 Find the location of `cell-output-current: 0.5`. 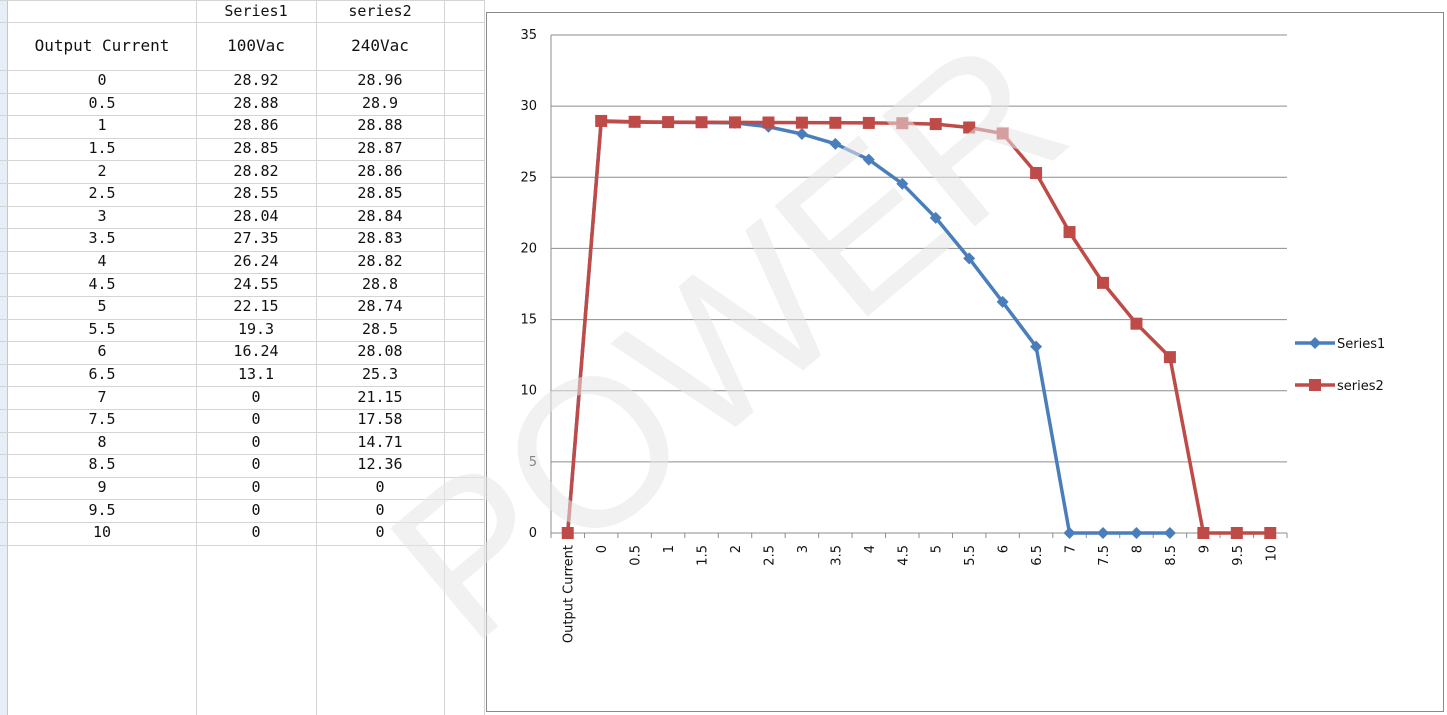

cell-output-current: 0.5 is located at coordinates (102, 102).